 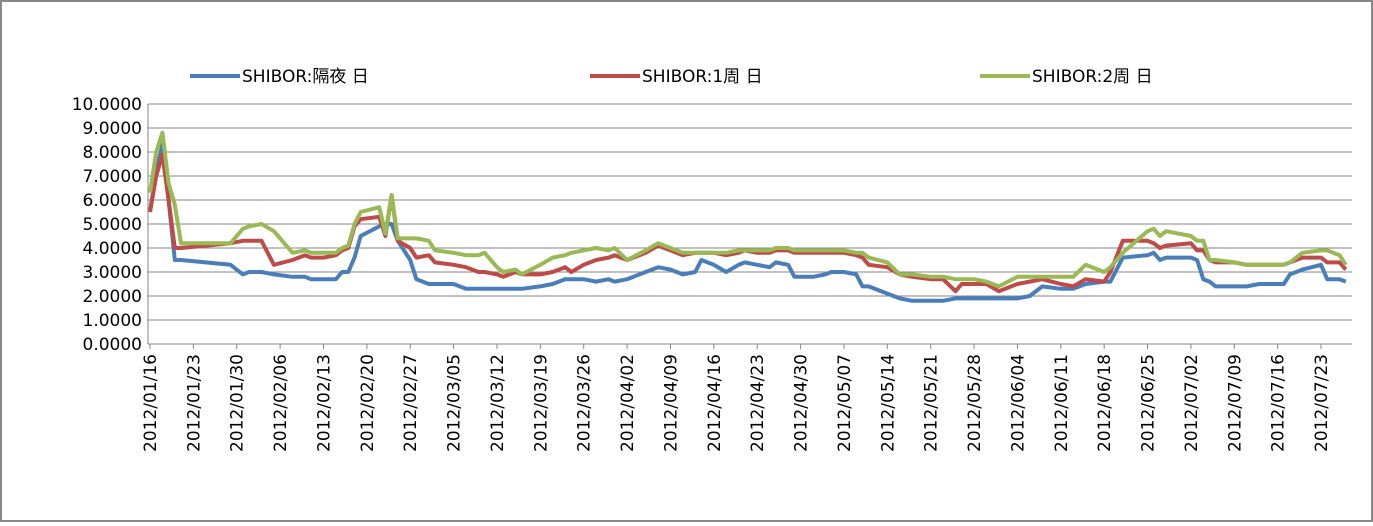 I want to click on x-tick-label: 2012/02/27, so click(x=411, y=403).